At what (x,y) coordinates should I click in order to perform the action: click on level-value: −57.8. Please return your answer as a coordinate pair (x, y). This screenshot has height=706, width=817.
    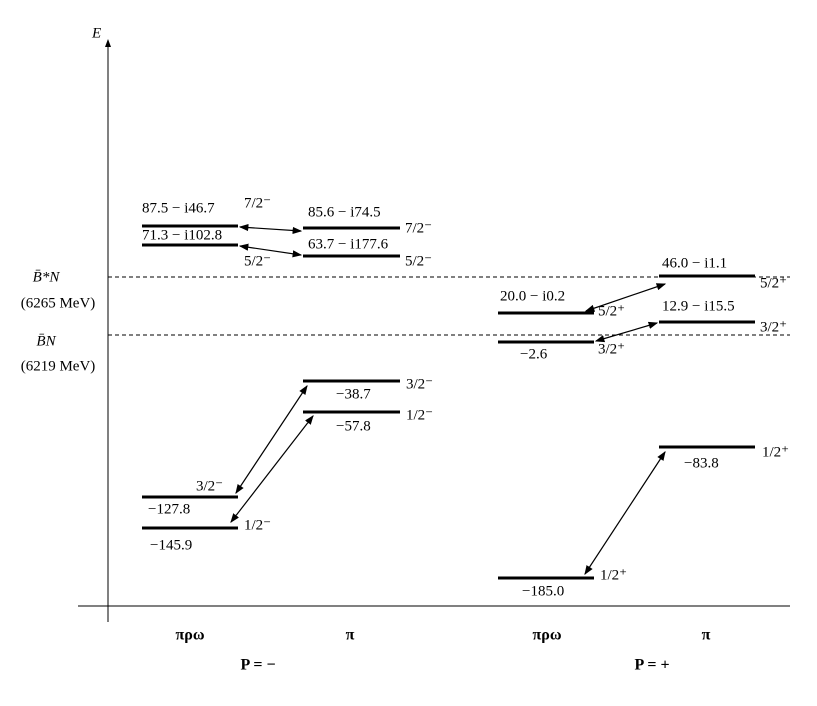
    Looking at the image, I should click on (353, 426).